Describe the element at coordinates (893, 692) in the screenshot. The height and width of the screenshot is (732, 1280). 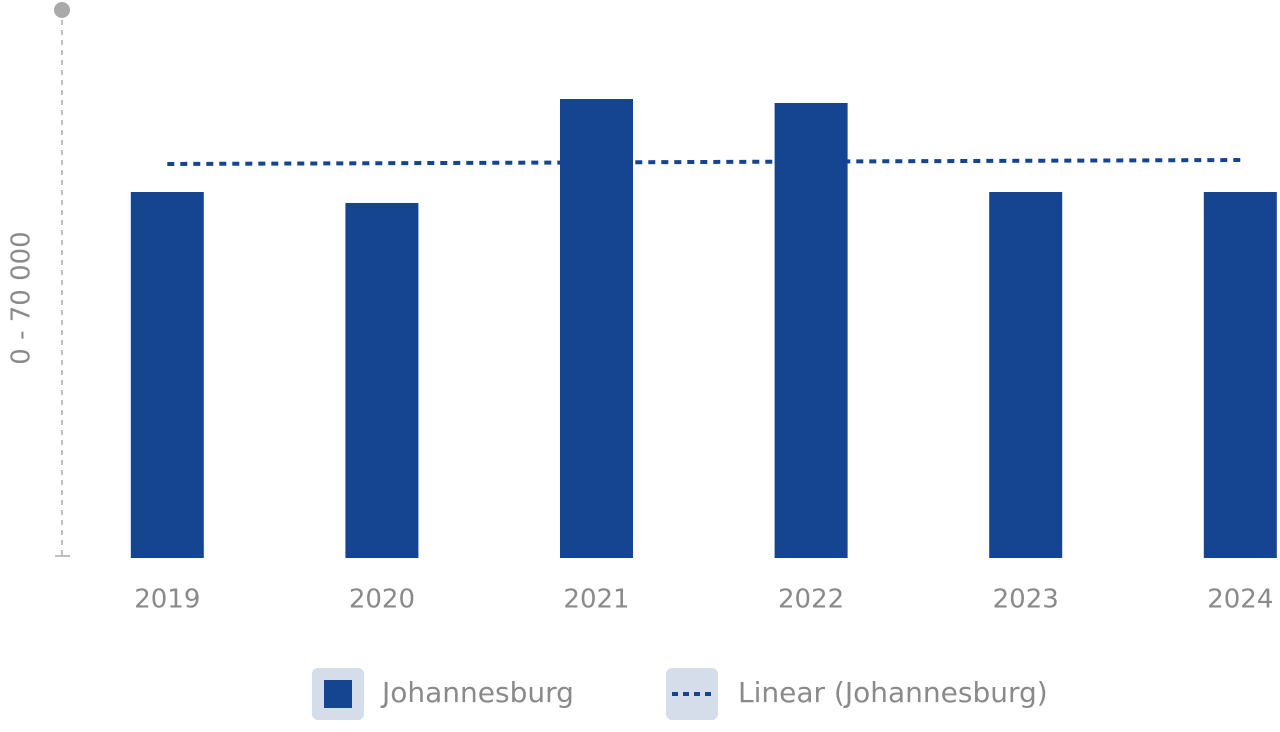
I see `legend-label: Linear (Johannesburg)` at that location.